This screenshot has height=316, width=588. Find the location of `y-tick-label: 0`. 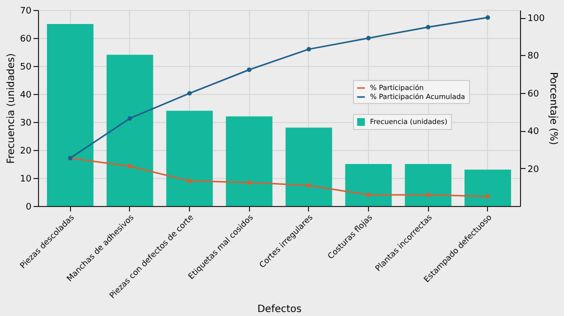

y-tick-label: 0 is located at coordinates (29, 207).